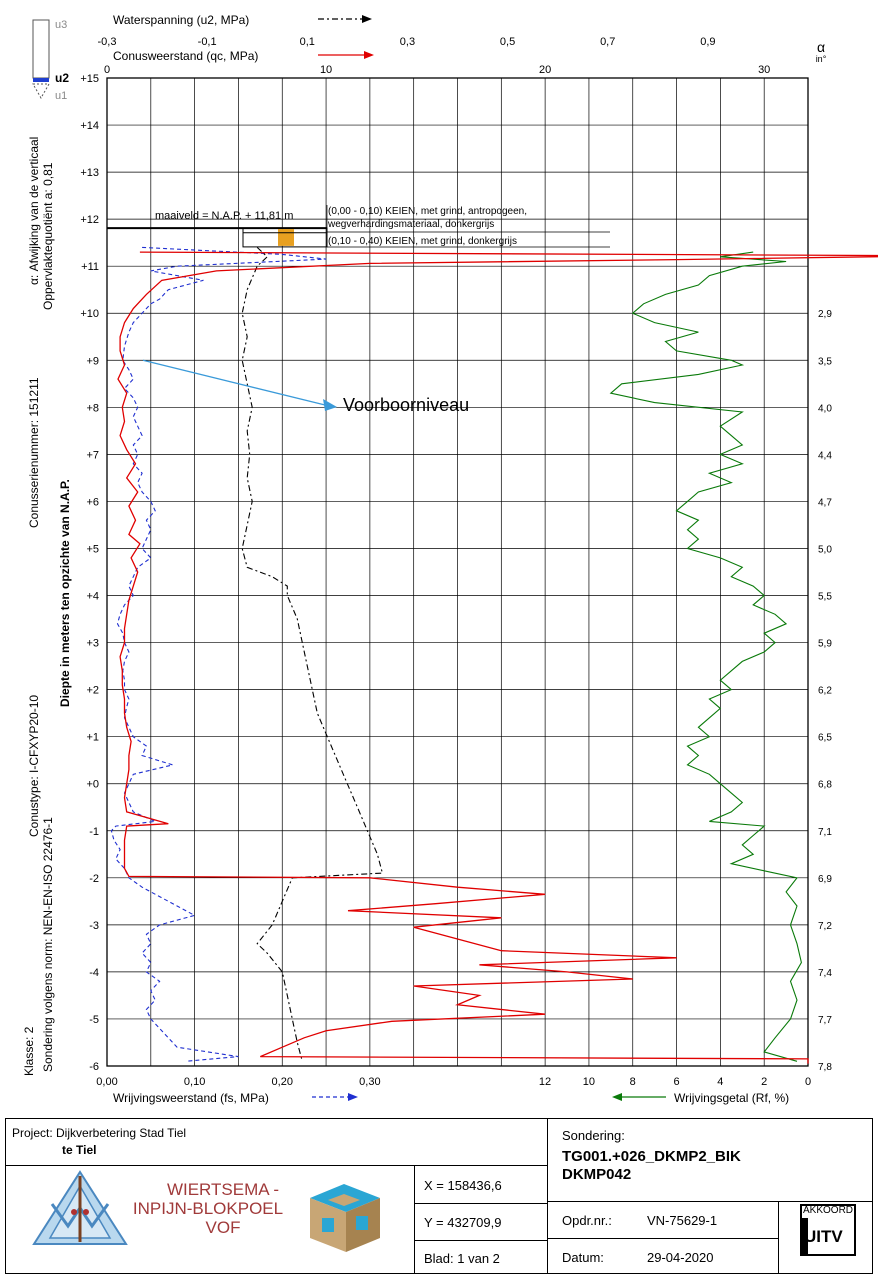  I want to click on rf-line, so click(705, 656).